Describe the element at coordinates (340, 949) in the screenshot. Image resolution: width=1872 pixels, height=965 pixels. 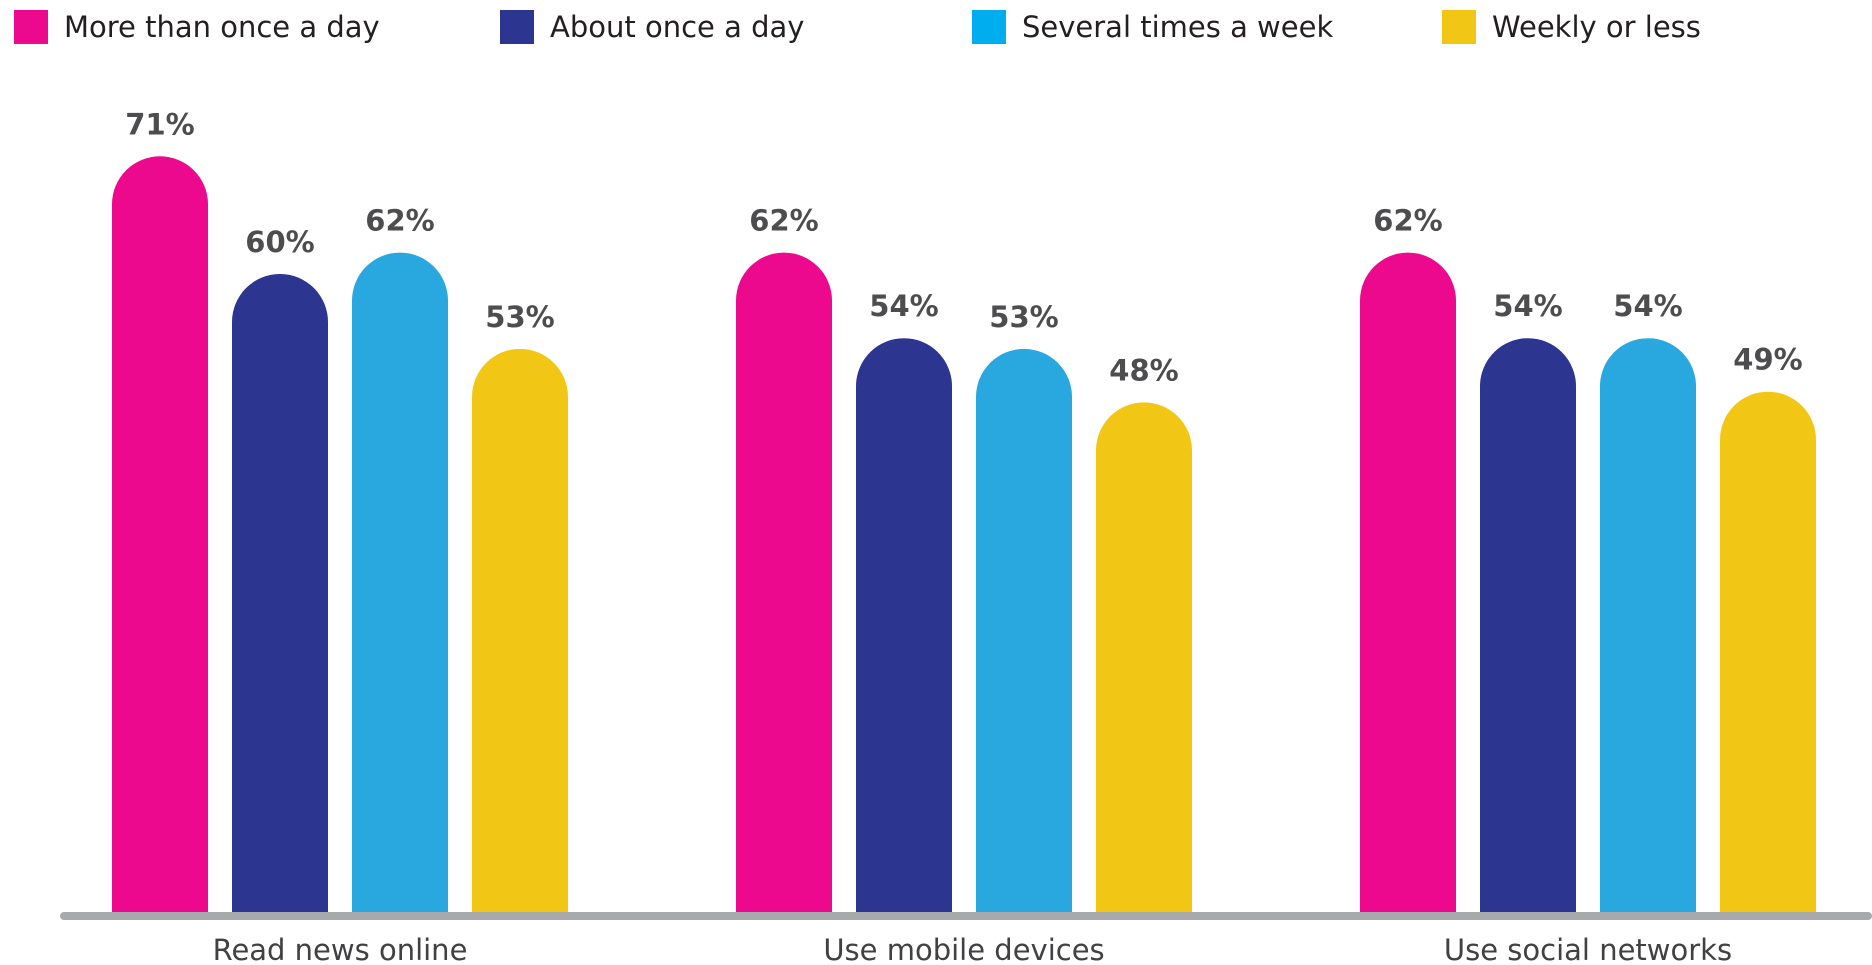
I see `category-label-1: Read news online` at that location.